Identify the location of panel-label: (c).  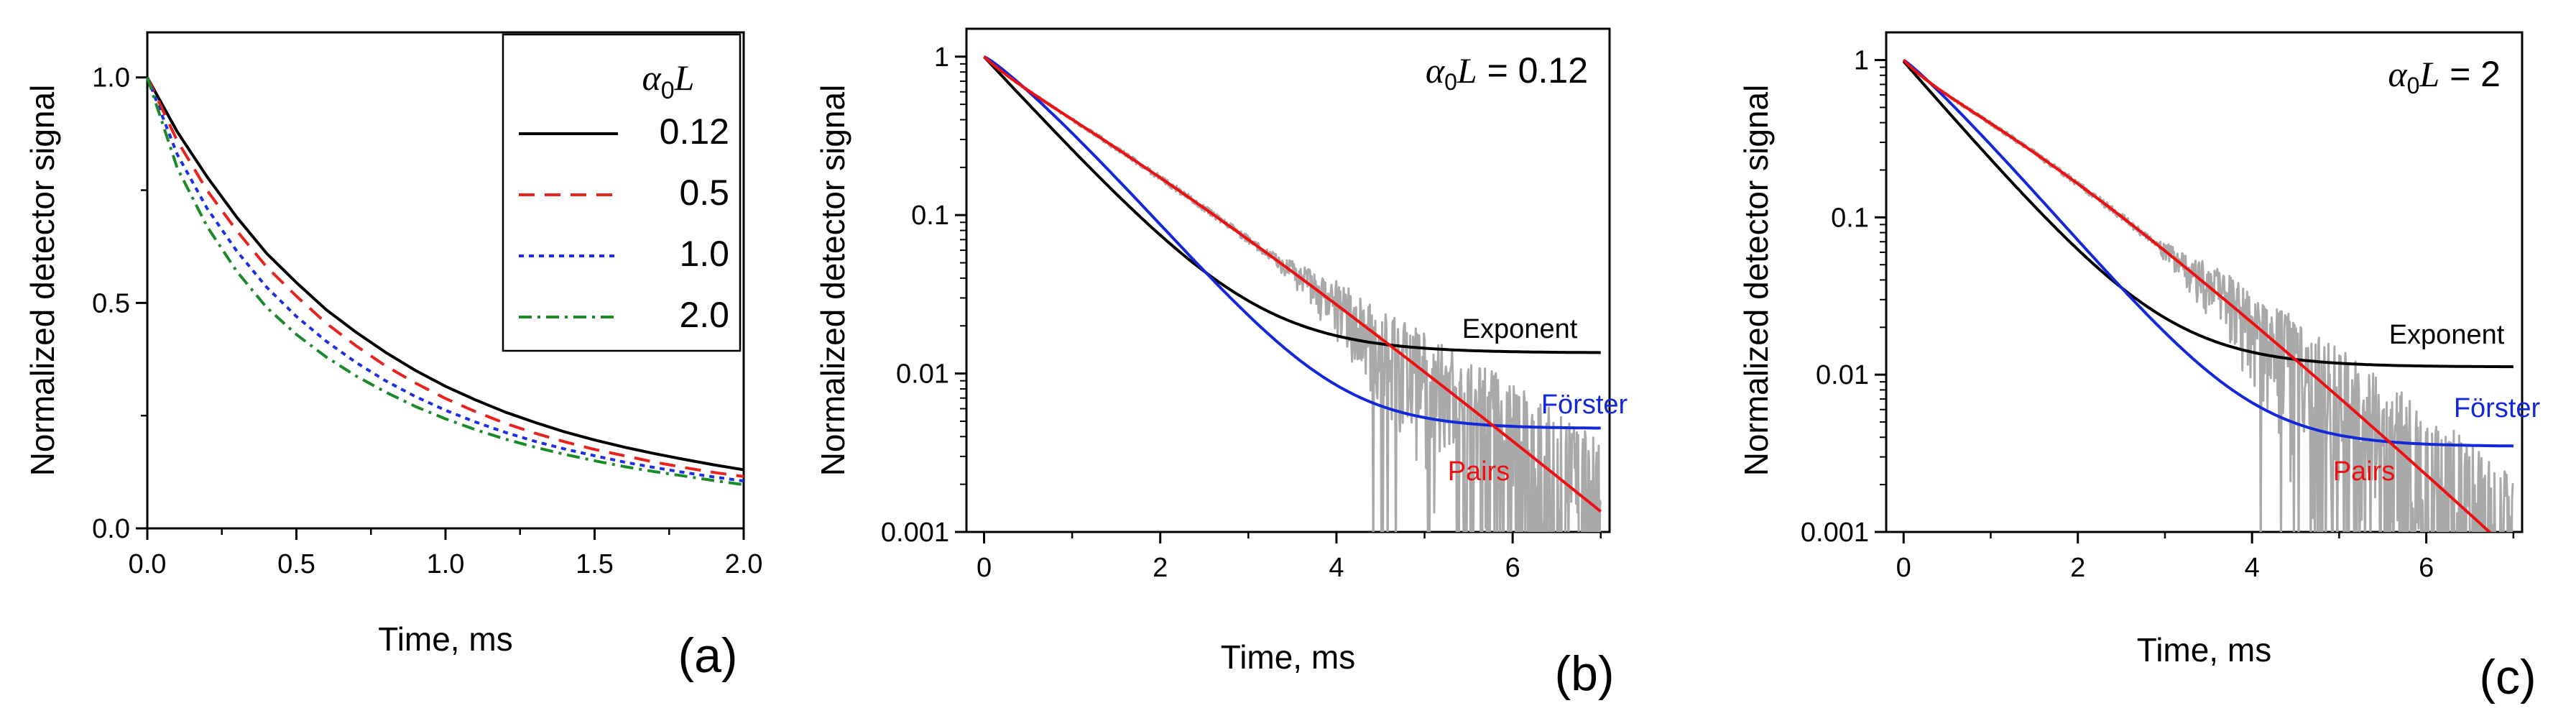
(2508, 677).